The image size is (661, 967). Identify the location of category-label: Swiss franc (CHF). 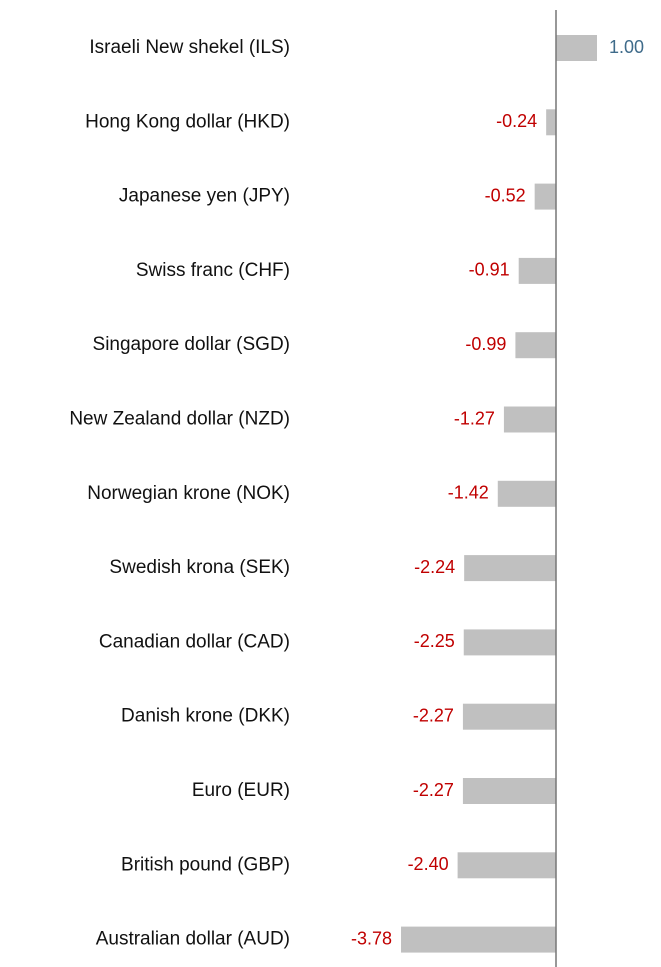
(213, 270).